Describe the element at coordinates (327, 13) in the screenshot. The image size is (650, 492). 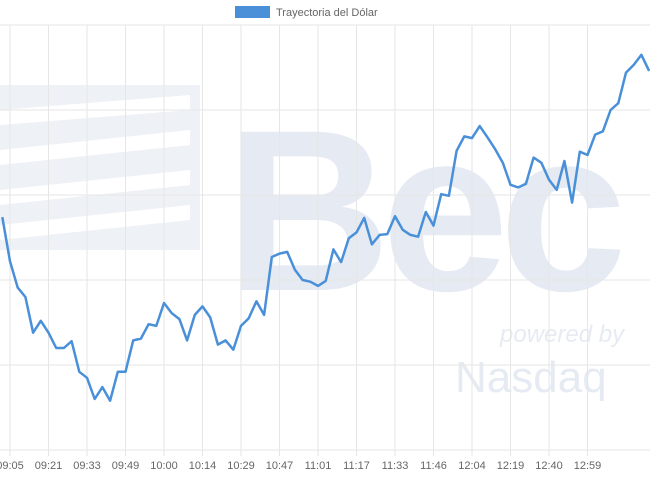
I see `legend-label: Trayectoria del Dólar` at that location.